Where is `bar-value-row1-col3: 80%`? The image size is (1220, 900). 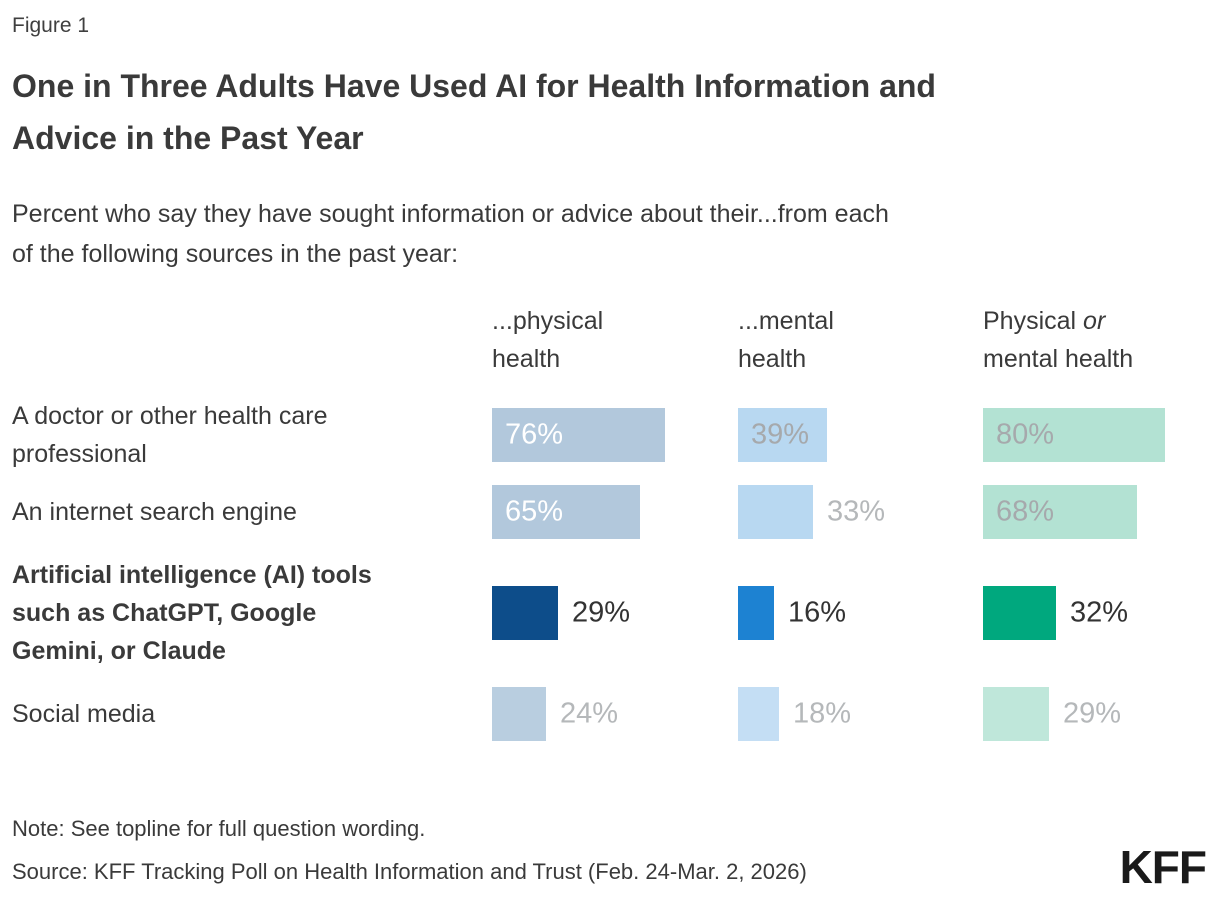
bar-value-row1-col3: 80% is located at coordinates (1025, 434).